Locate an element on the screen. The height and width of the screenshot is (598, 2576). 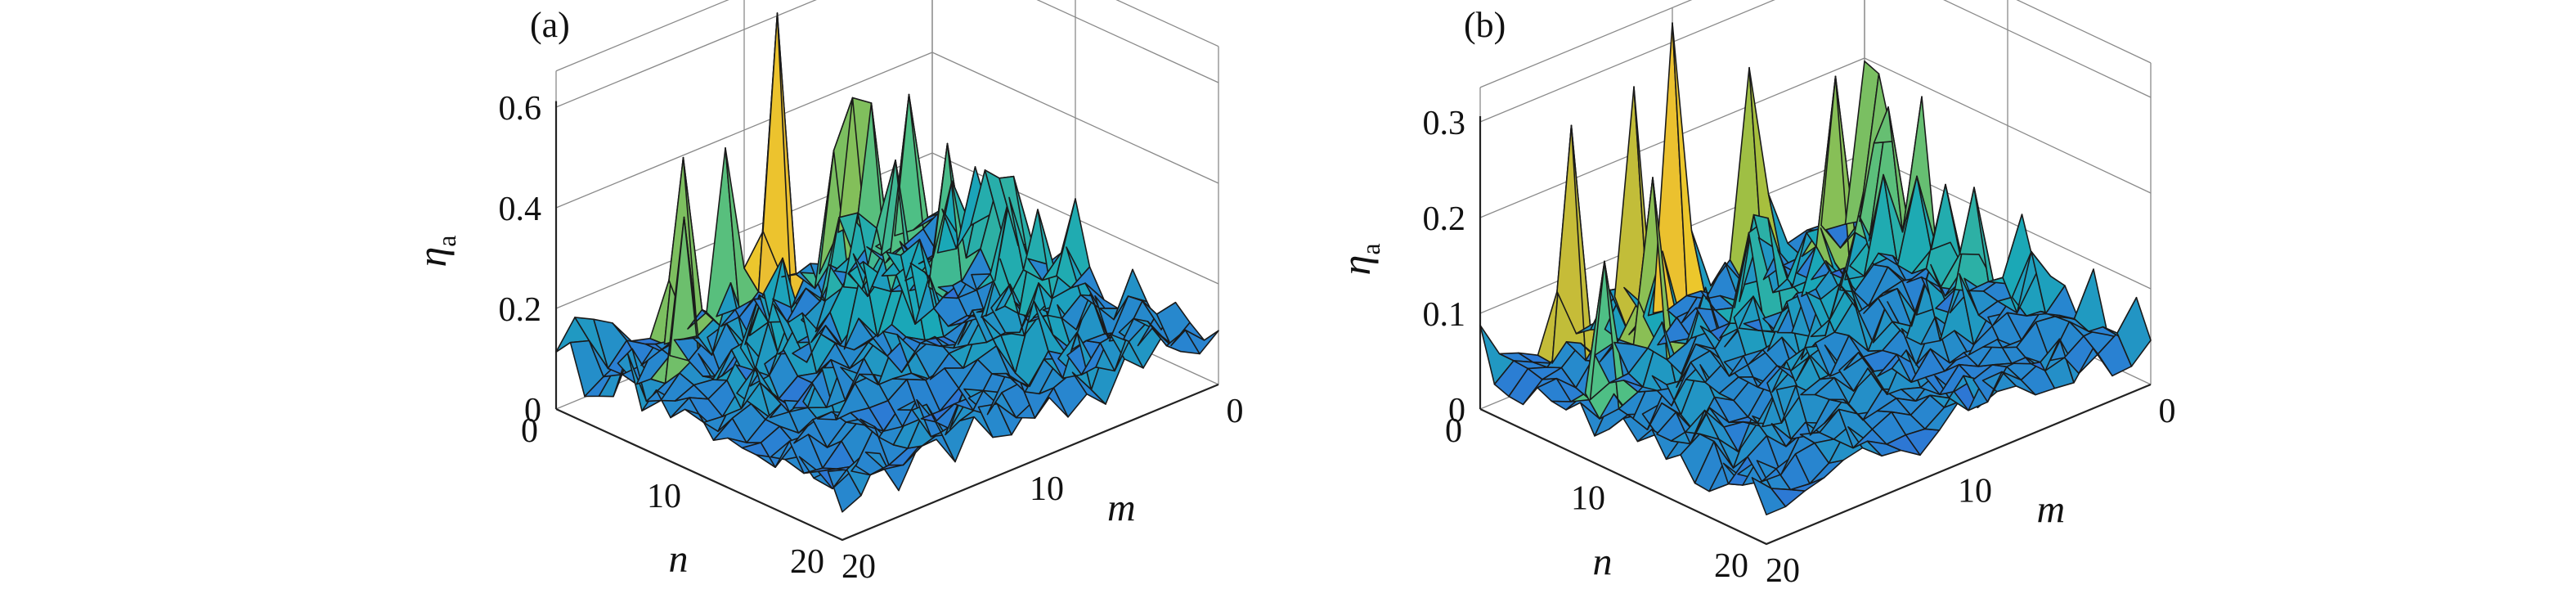
z-tick-label: 0.6 is located at coordinates (520, 109).